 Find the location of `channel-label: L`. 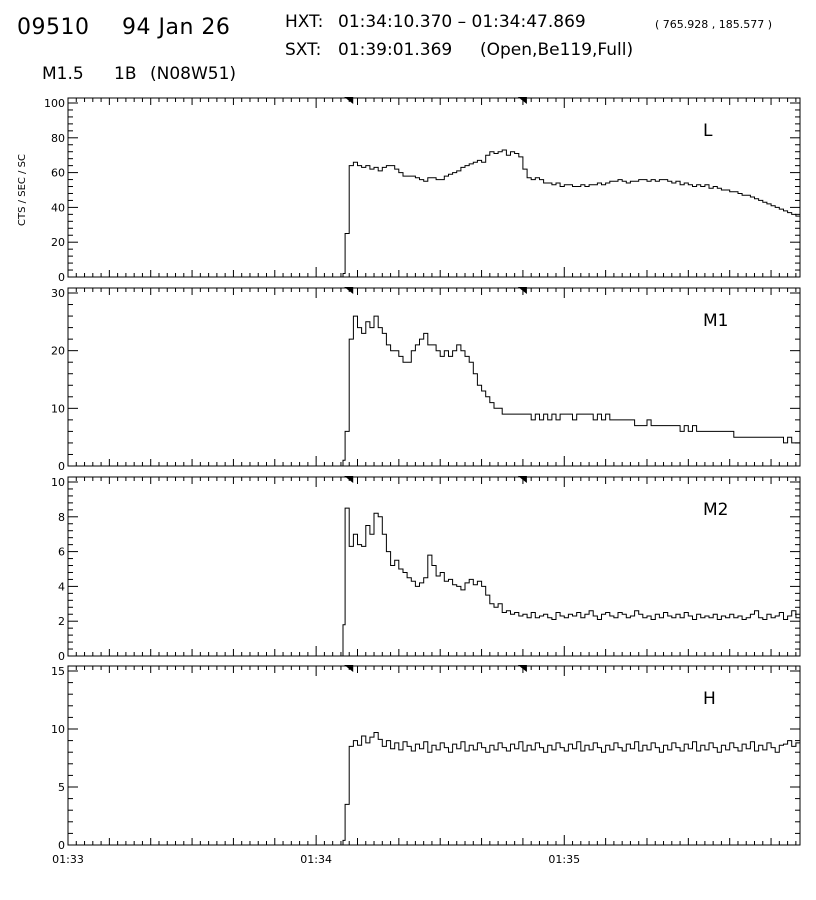

channel-label: L is located at coordinates (708, 131).